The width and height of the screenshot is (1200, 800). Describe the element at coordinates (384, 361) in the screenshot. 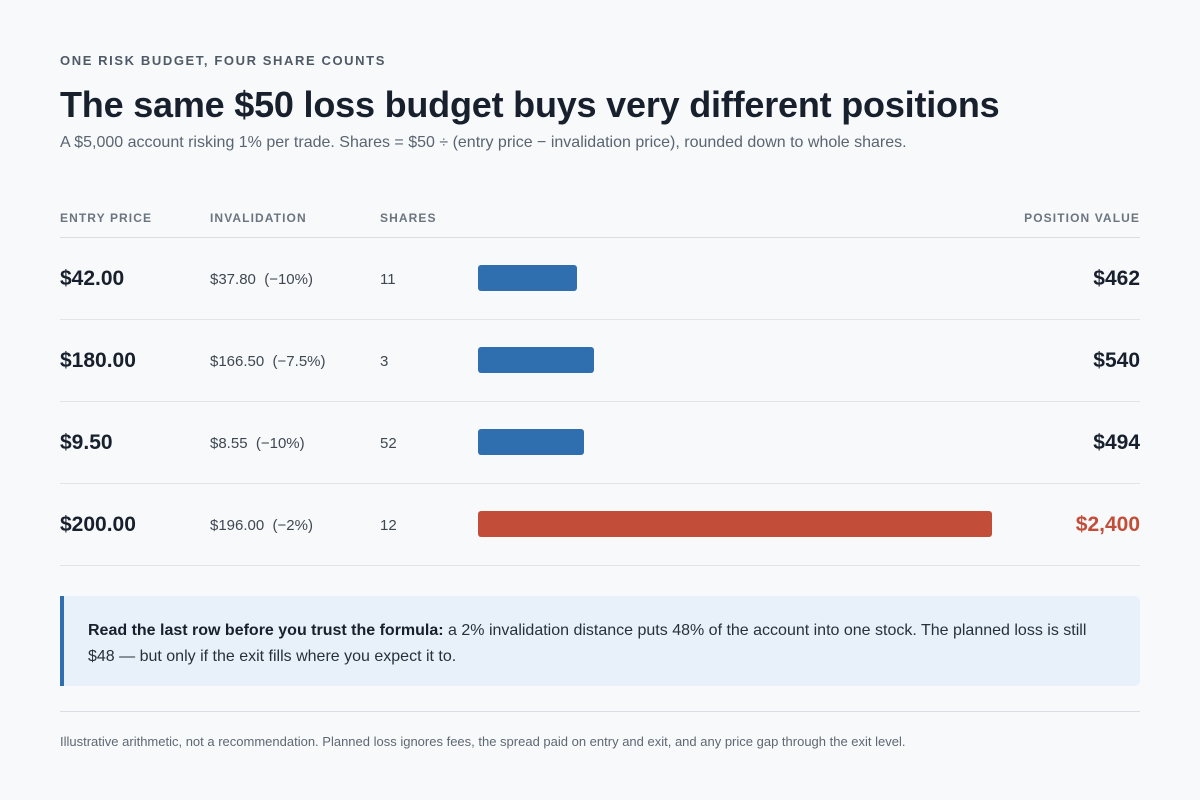

I see `share-count: 3` at that location.